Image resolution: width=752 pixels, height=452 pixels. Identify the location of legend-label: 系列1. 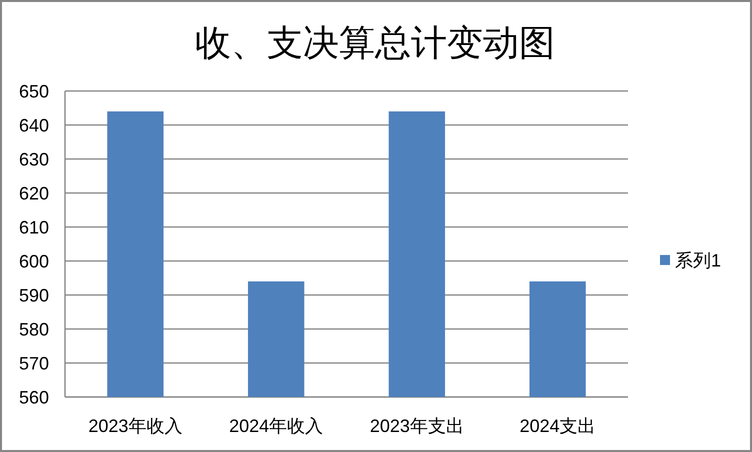
(698, 260).